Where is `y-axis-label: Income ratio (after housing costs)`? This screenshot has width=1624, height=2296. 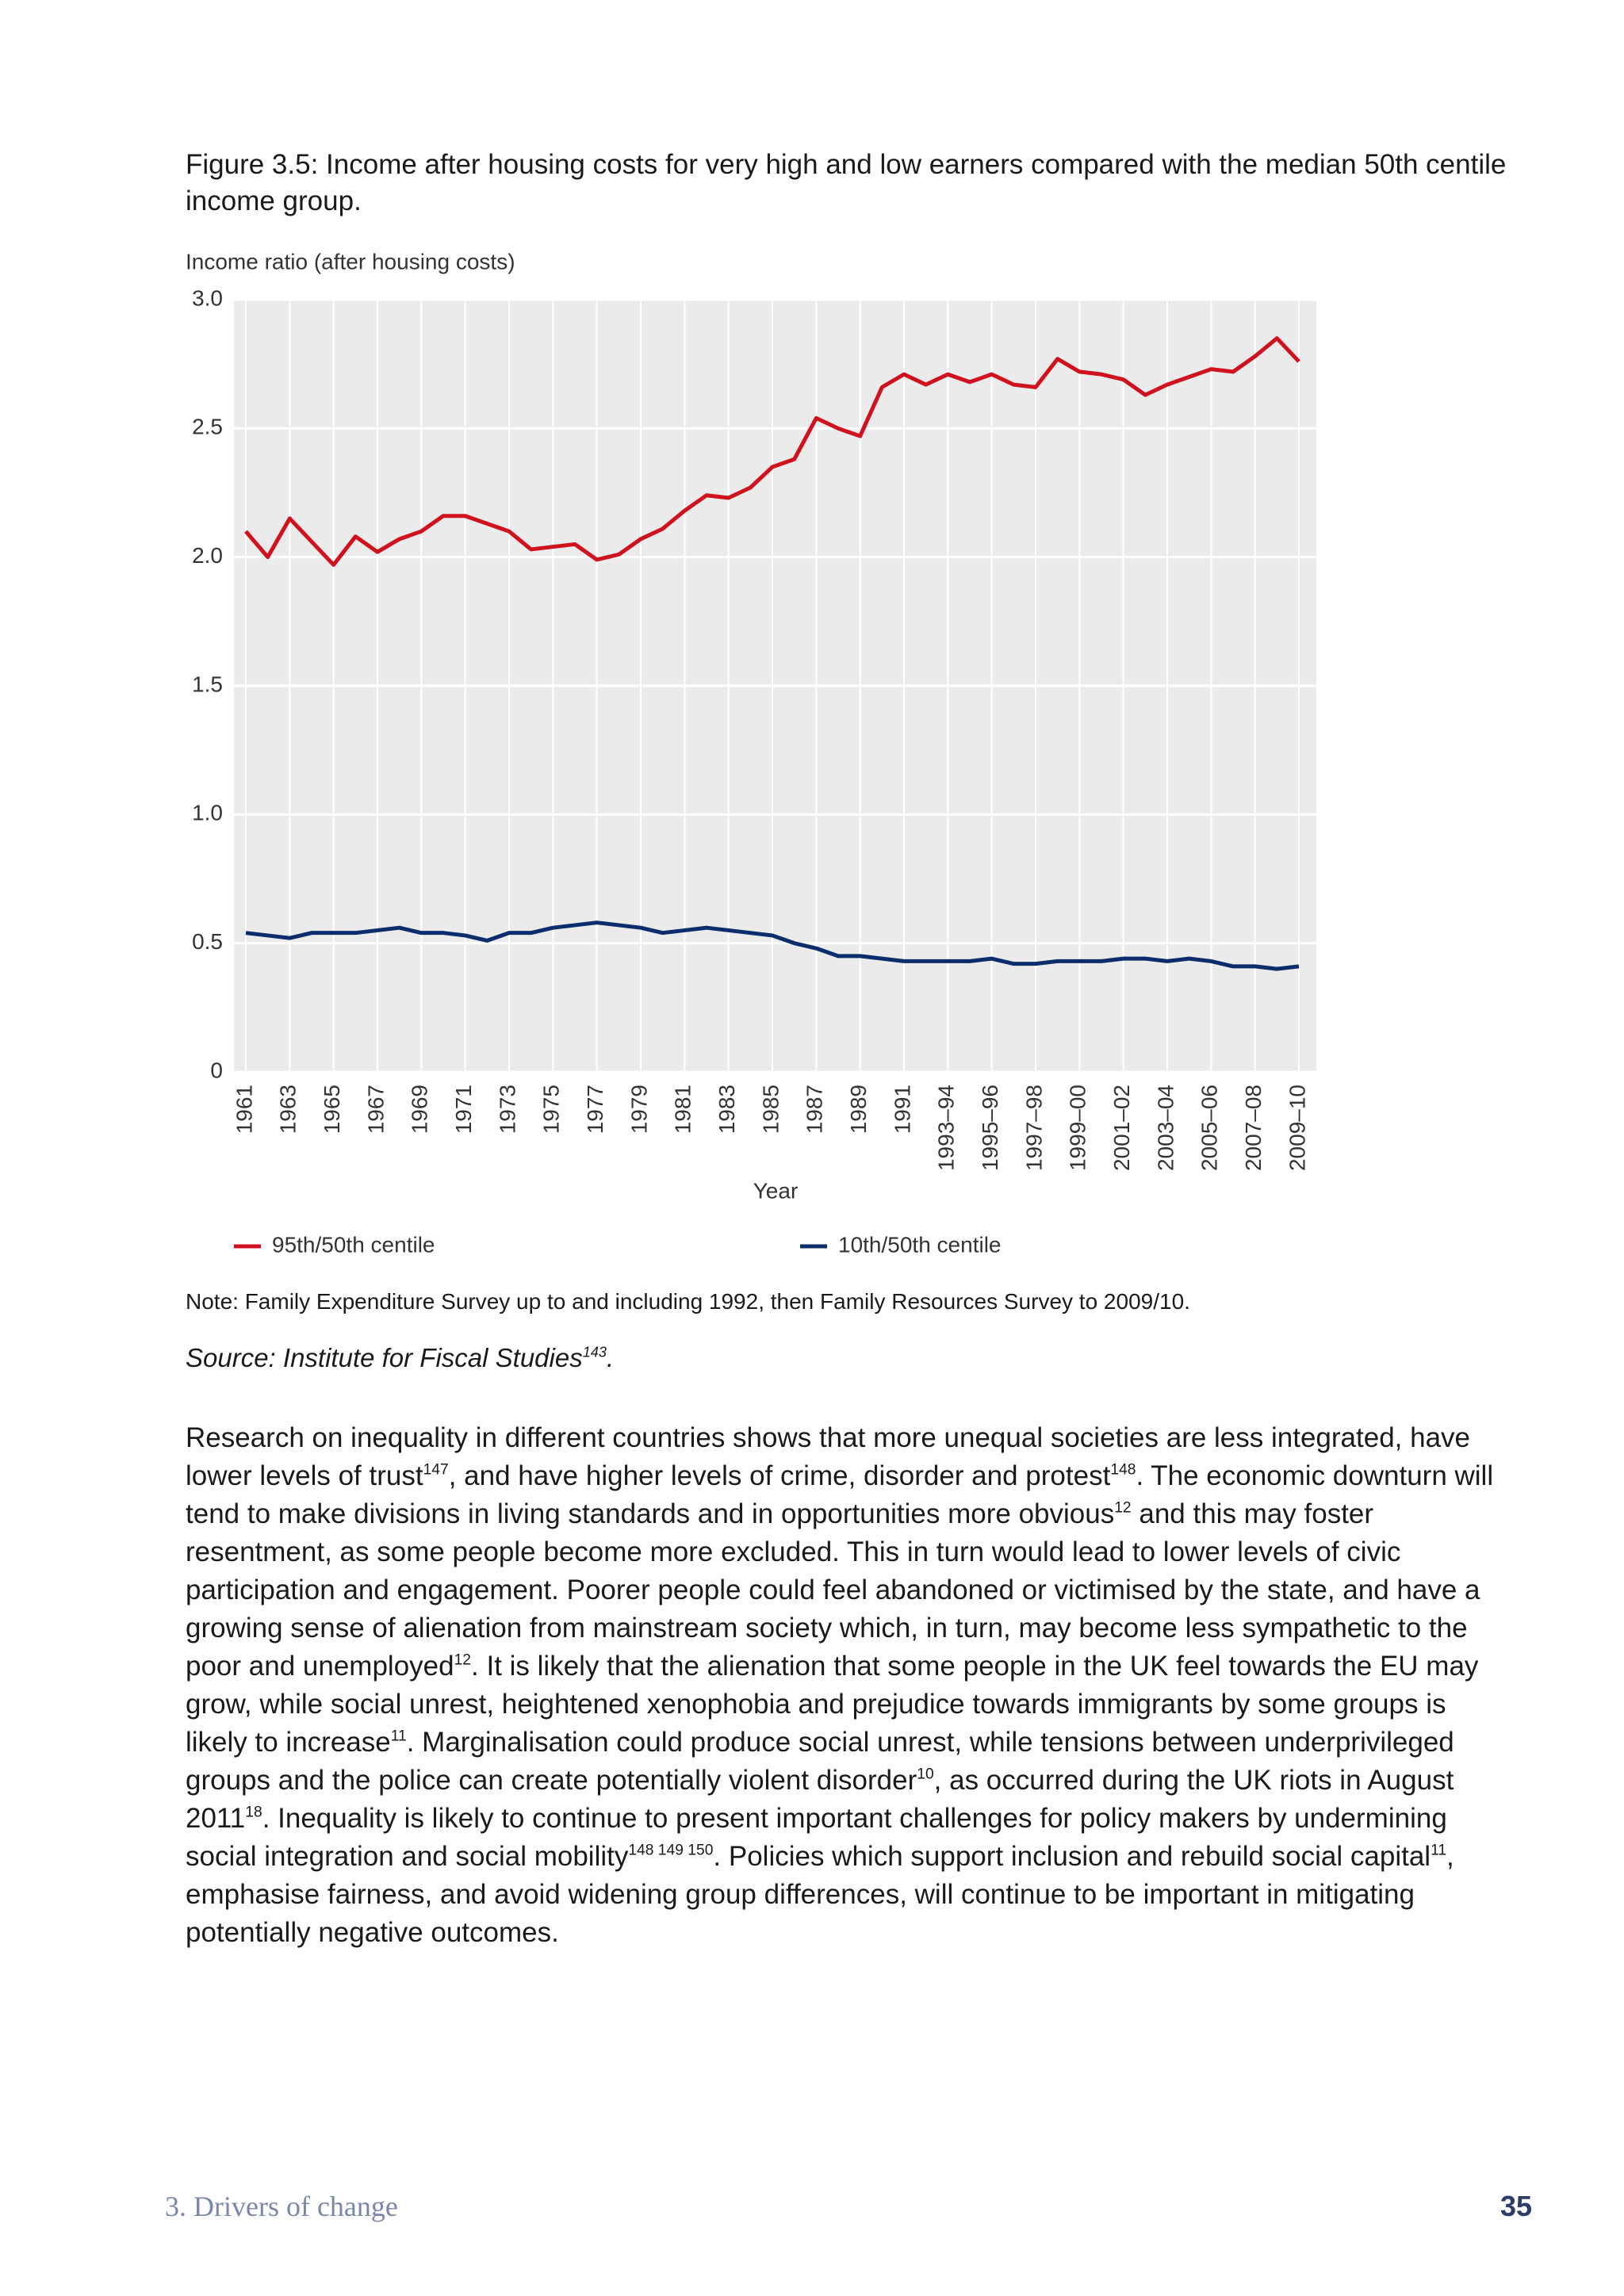
y-axis-label: Income ratio (after housing costs) is located at coordinates (350, 261).